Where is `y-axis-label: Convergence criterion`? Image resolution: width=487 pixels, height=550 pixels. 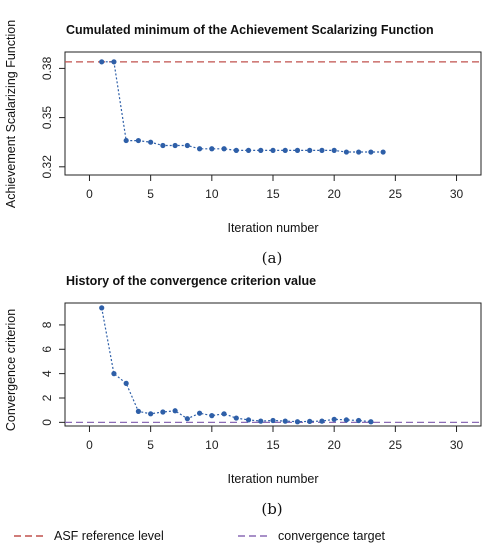
y-axis-label: Convergence criterion is located at coordinates (11, 370).